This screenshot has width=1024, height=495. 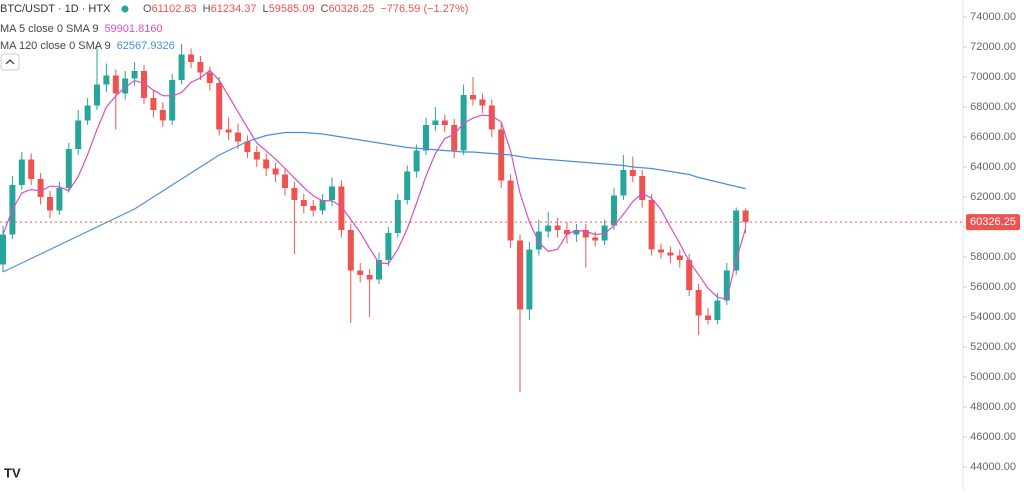 I want to click on ohlc-value: 61102.83, so click(x=174, y=9).